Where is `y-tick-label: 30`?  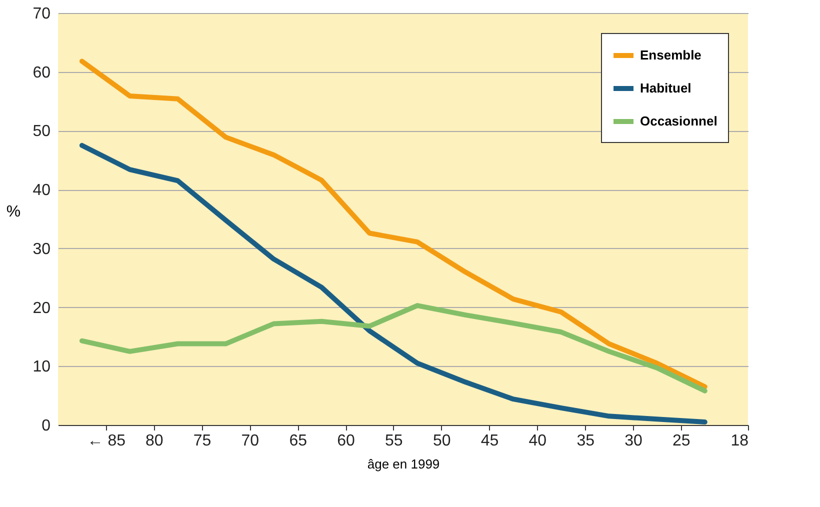
y-tick-label: 30 is located at coordinates (41, 249).